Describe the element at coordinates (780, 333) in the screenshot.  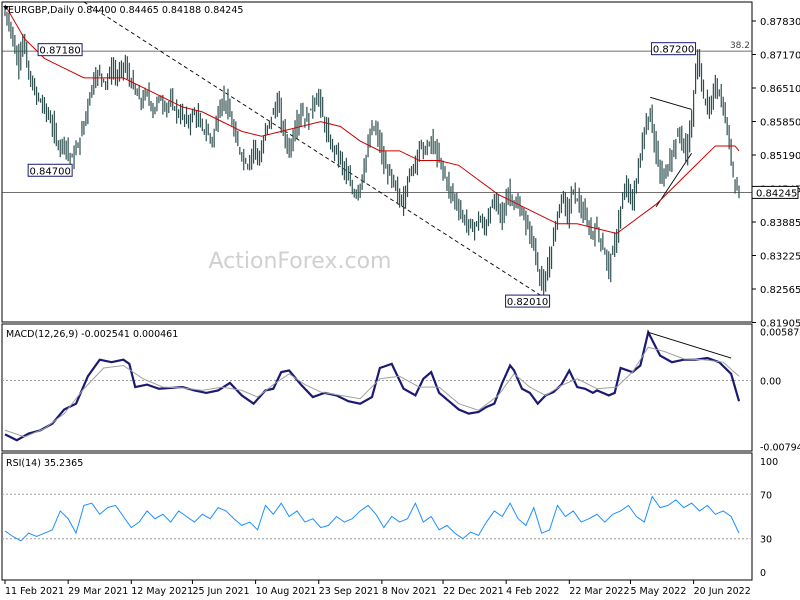
I see `macd-y-tick-label: 0.005872` at that location.